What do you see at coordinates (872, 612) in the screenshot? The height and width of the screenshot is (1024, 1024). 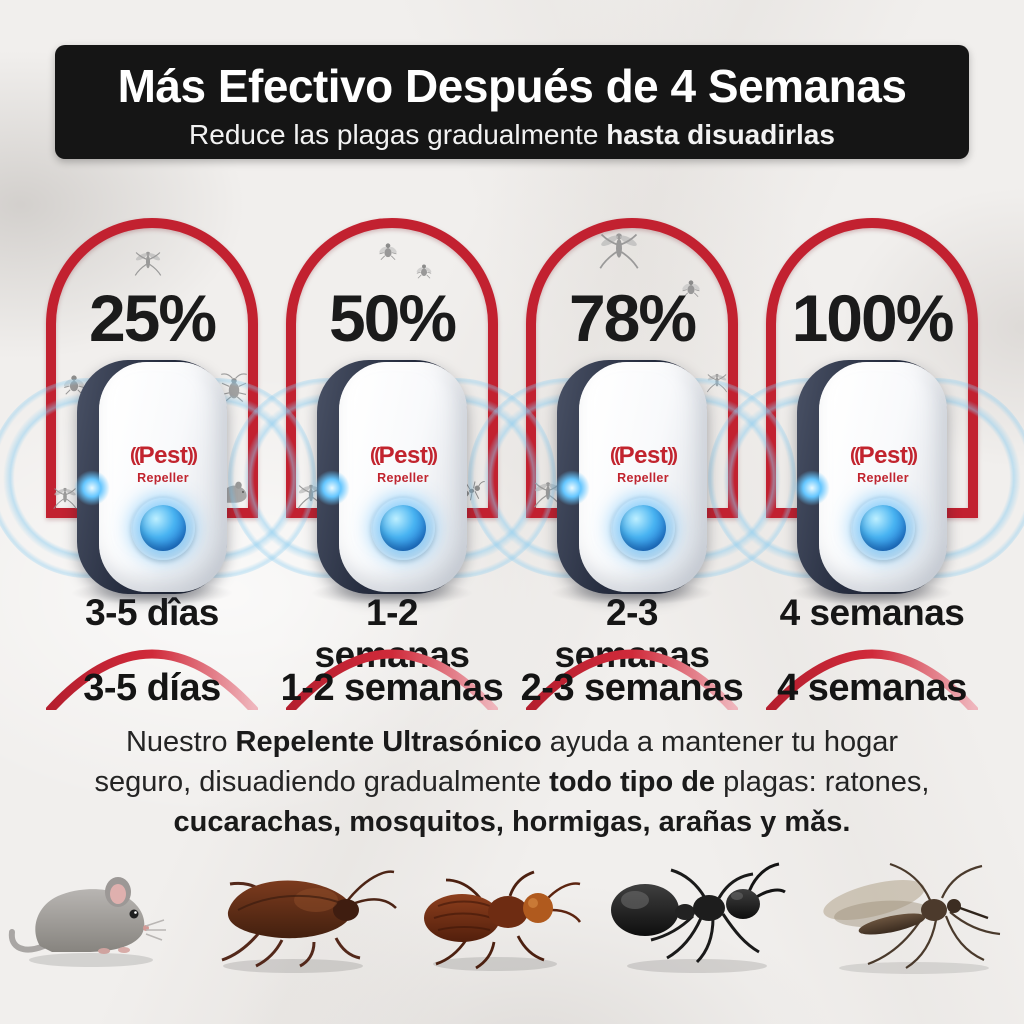 I see `duration-label: 4 semanas` at bounding box center [872, 612].